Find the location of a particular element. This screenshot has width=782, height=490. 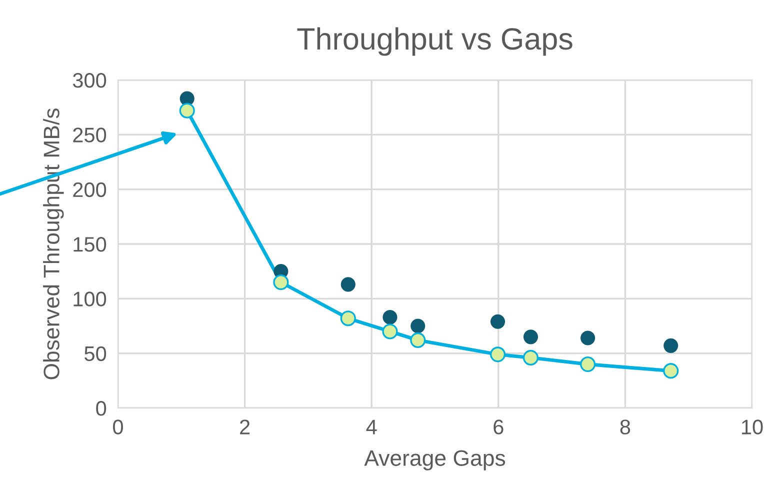

x-tick-label: 0 is located at coordinates (118, 427).